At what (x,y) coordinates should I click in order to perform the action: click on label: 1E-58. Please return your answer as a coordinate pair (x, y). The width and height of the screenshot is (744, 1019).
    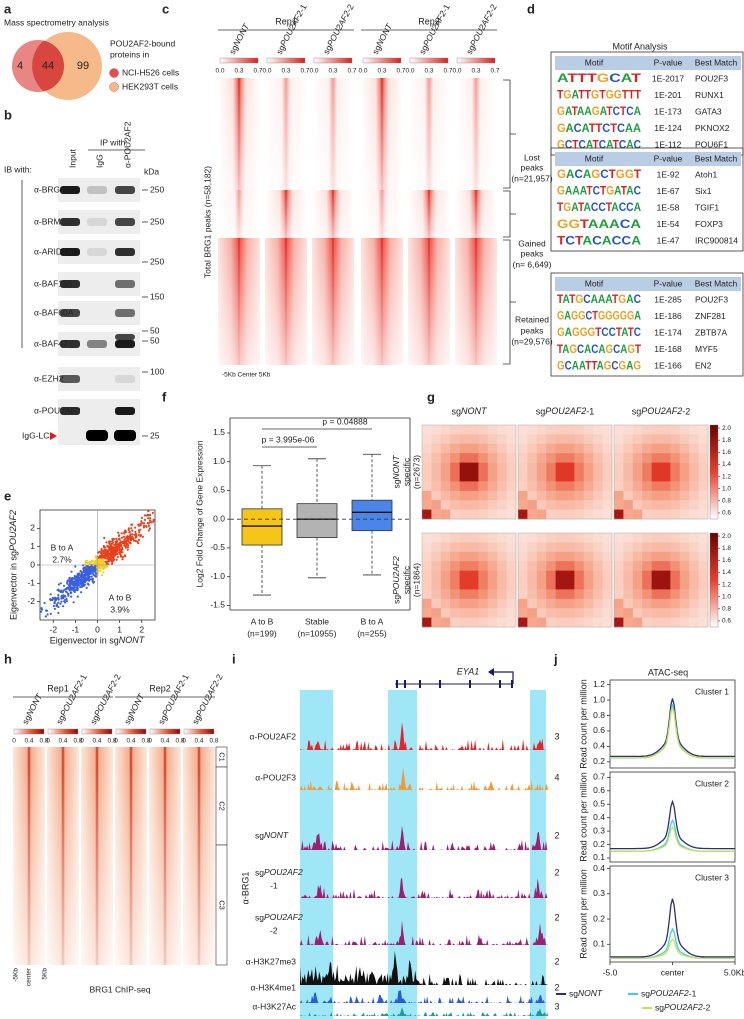
    Looking at the image, I should click on (668, 207).